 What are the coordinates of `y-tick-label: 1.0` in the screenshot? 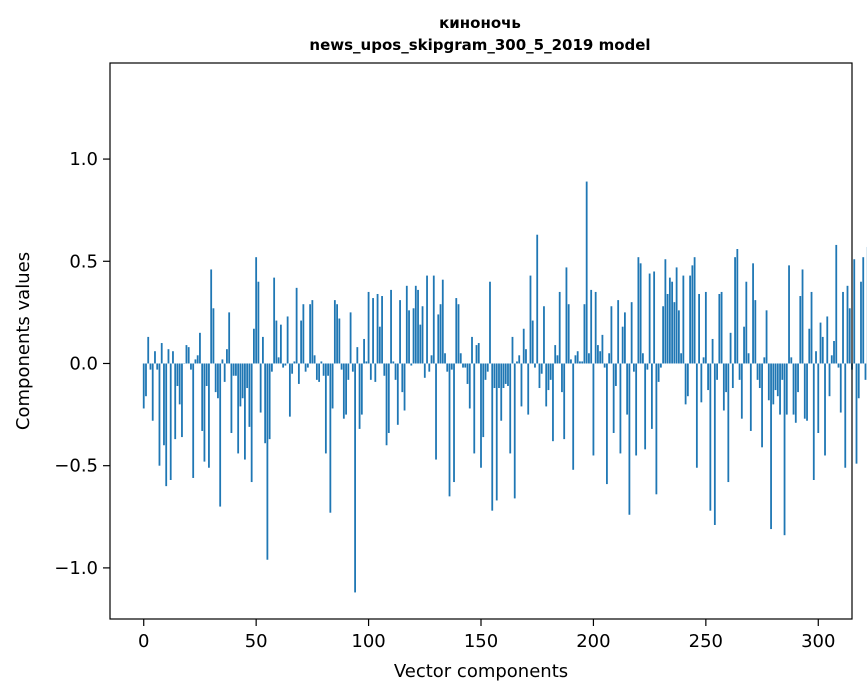 It's located at (83, 159).